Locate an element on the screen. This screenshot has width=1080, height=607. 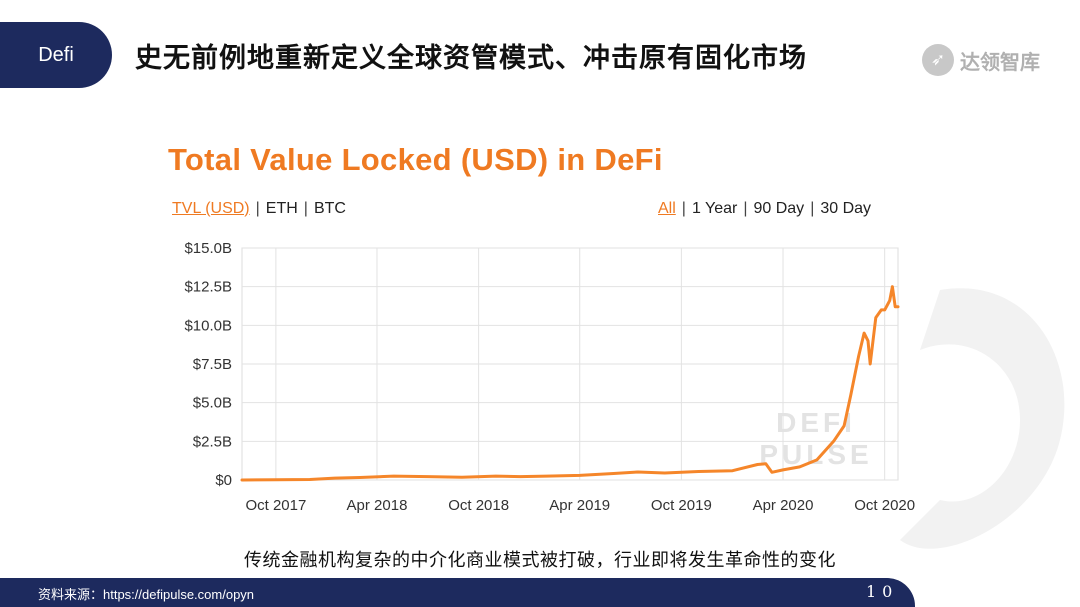
brand-logo: ➶ 达领智库 is located at coordinates (981, 60).